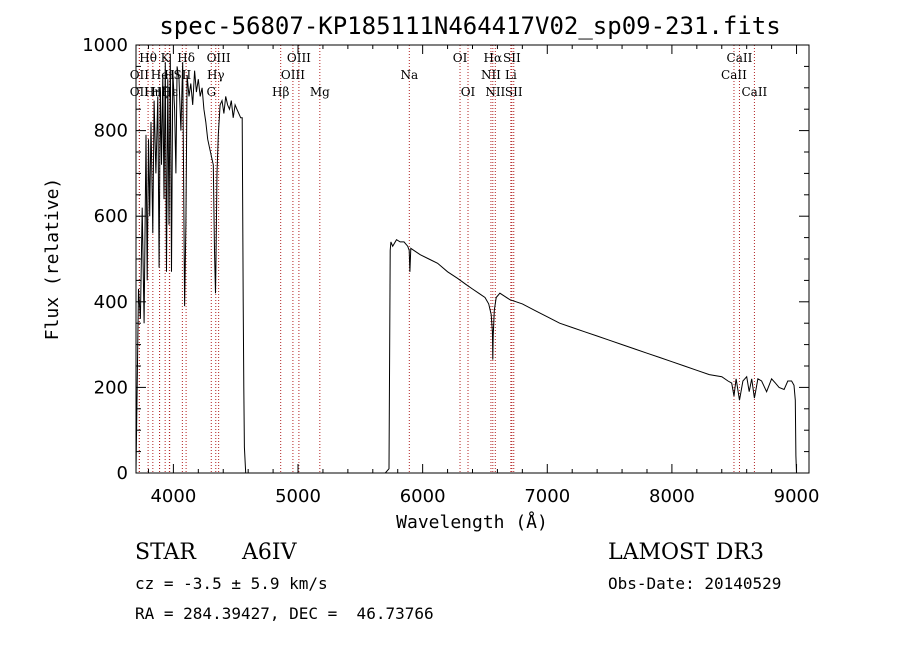 The height and width of the screenshot is (649, 900). I want to click on line-label-8: Hδ, so click(186, 58).